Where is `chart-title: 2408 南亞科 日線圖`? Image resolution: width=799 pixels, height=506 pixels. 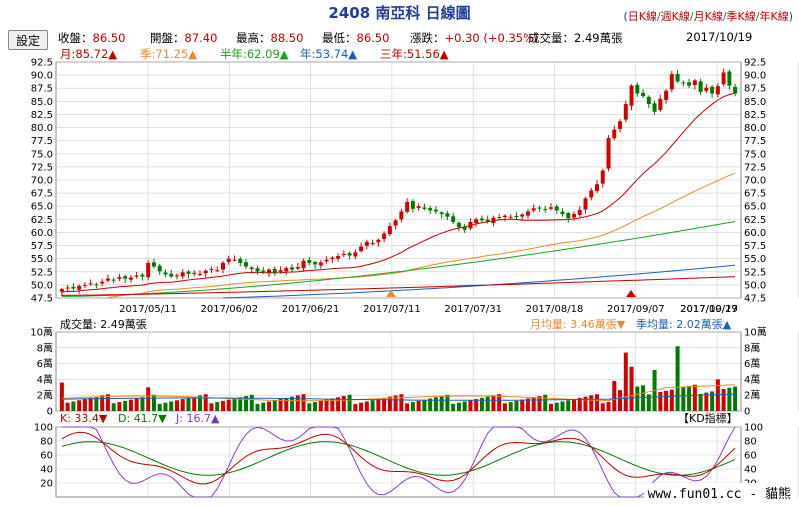 chart-title: 2408 南亞科 日線圖 is located at coordinates (399, 13).